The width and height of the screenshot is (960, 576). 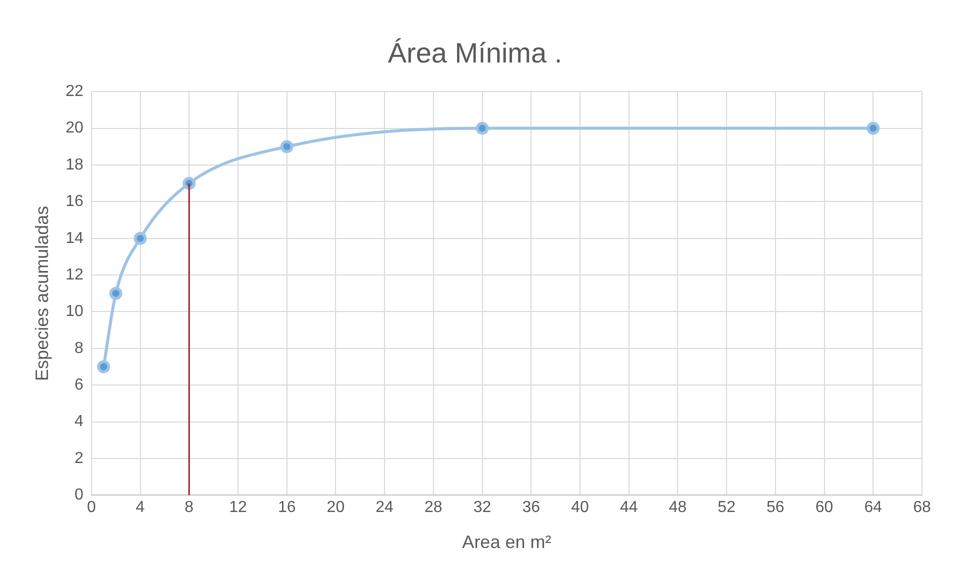 I want to click on y-tick-label: 0, so click(x=79, y=495).